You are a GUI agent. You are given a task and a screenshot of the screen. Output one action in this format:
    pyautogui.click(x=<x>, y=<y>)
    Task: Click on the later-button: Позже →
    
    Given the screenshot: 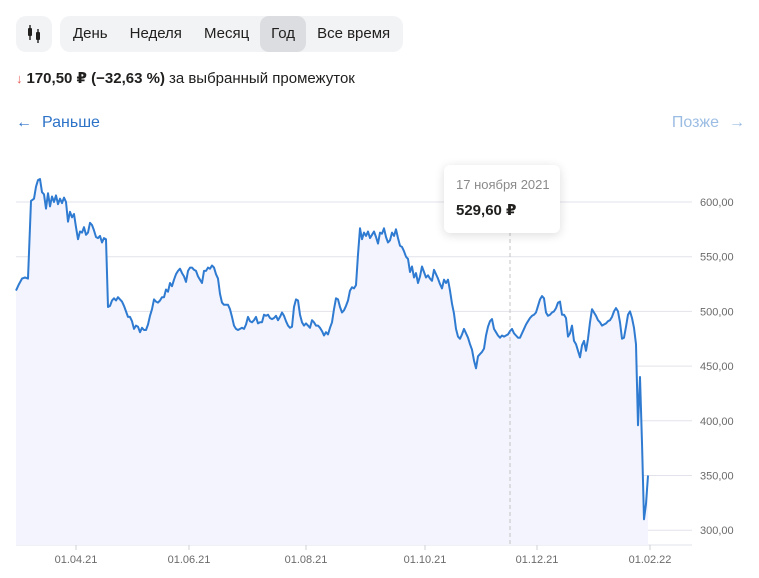 What is the action you would take?
    pyautogui.click(x=708, y=123)
    